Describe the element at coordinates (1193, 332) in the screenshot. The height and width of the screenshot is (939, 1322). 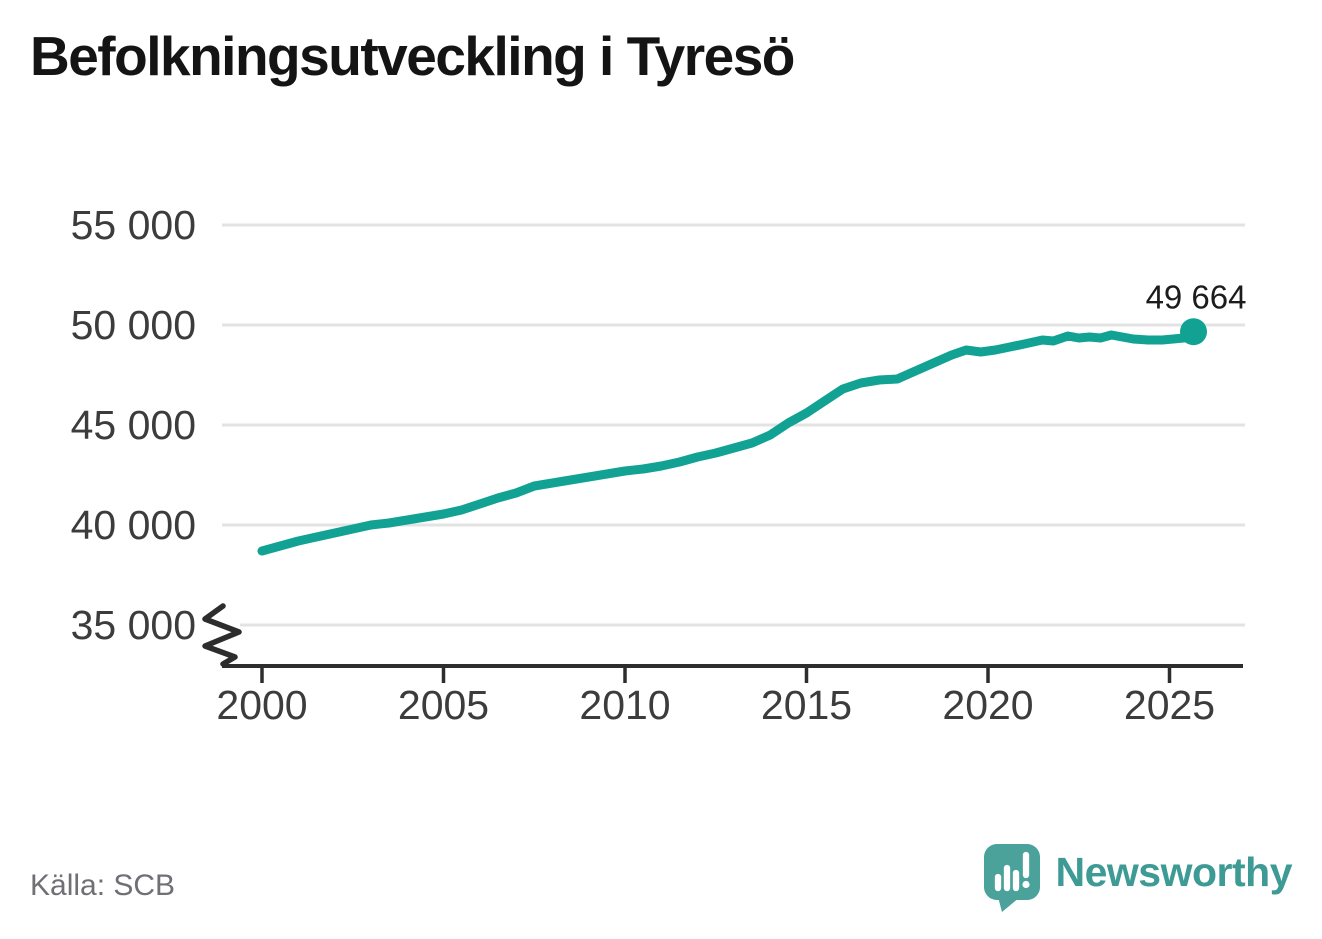
I see `end-point-marker` at that location.